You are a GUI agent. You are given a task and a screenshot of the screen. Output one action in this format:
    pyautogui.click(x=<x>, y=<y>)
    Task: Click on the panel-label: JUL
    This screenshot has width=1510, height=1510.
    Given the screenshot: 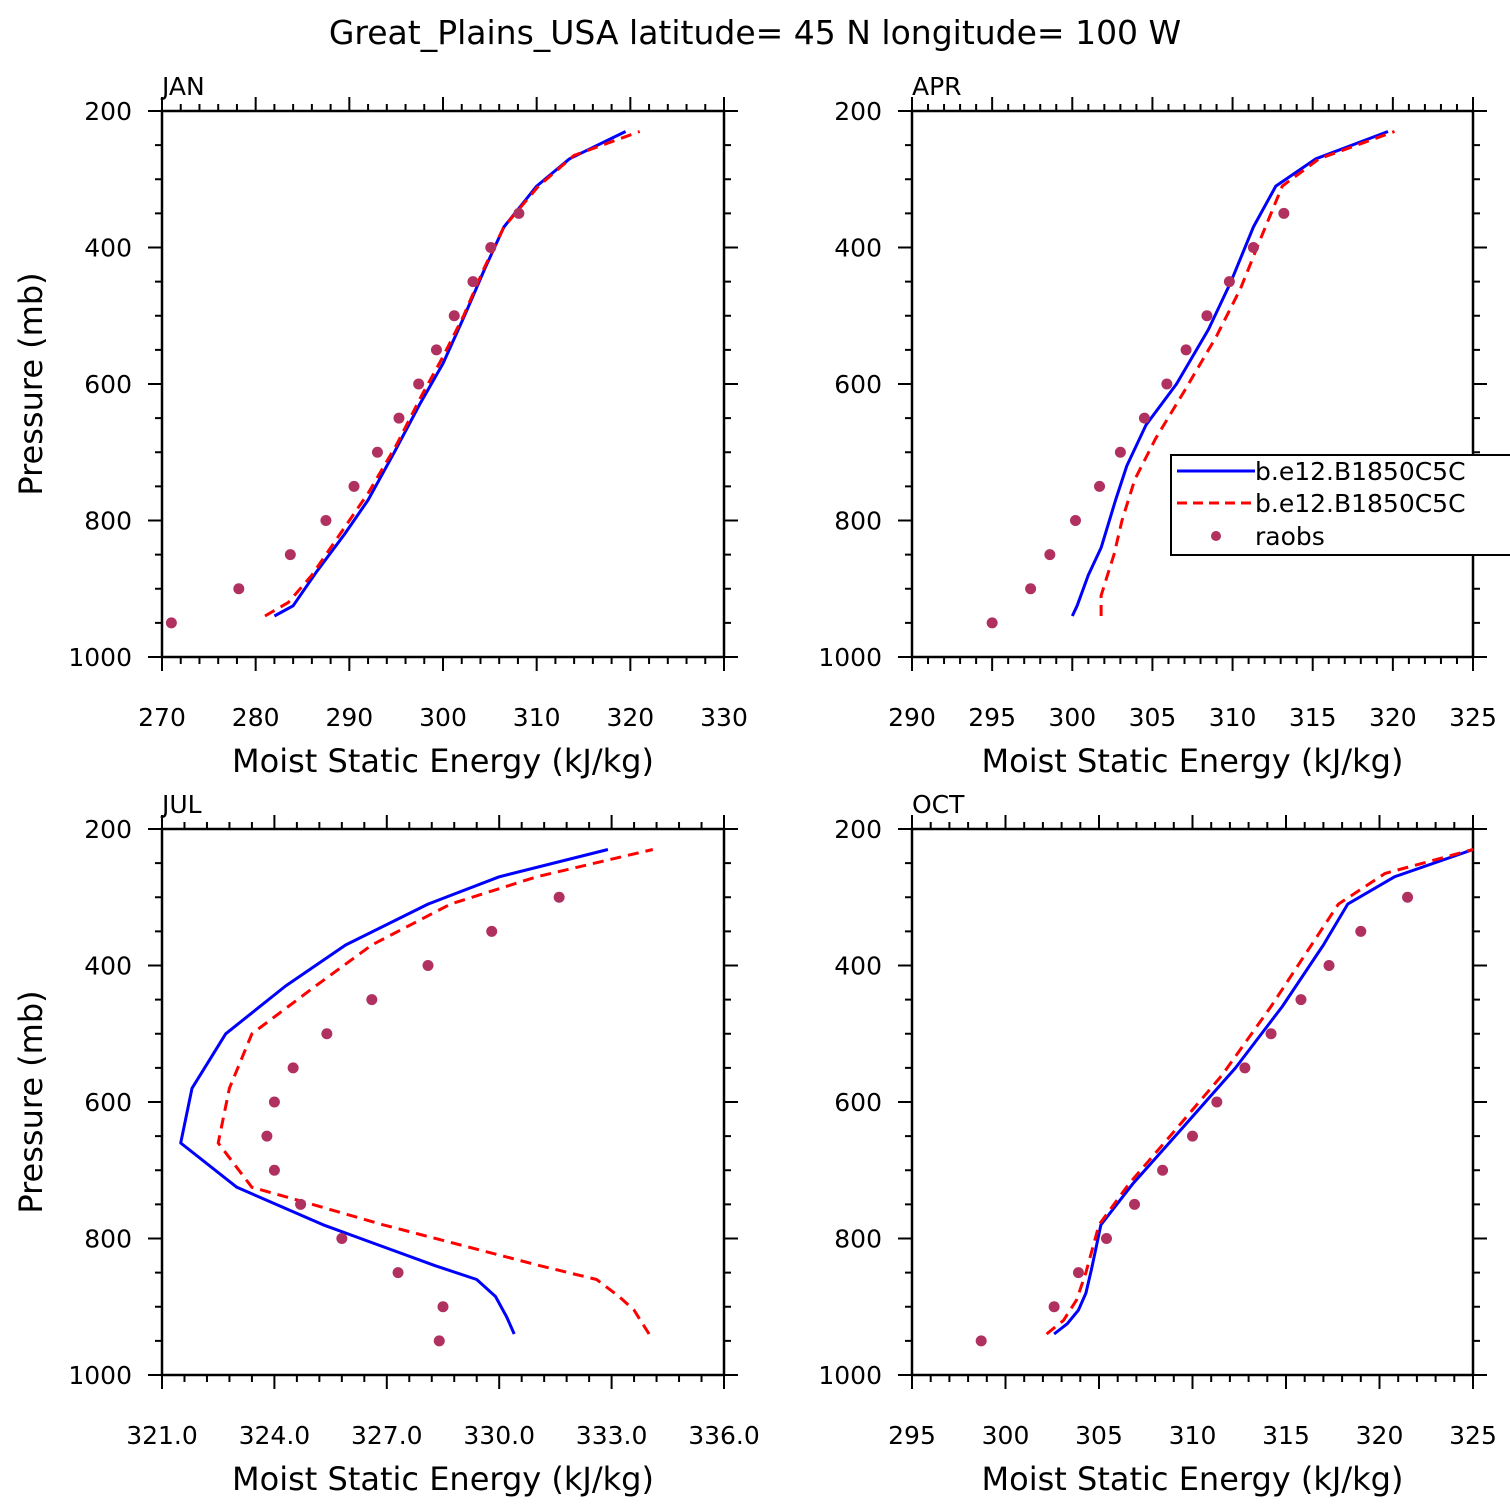 What is the action you would take?
    pyautogui.click(x=181, y=804)
    